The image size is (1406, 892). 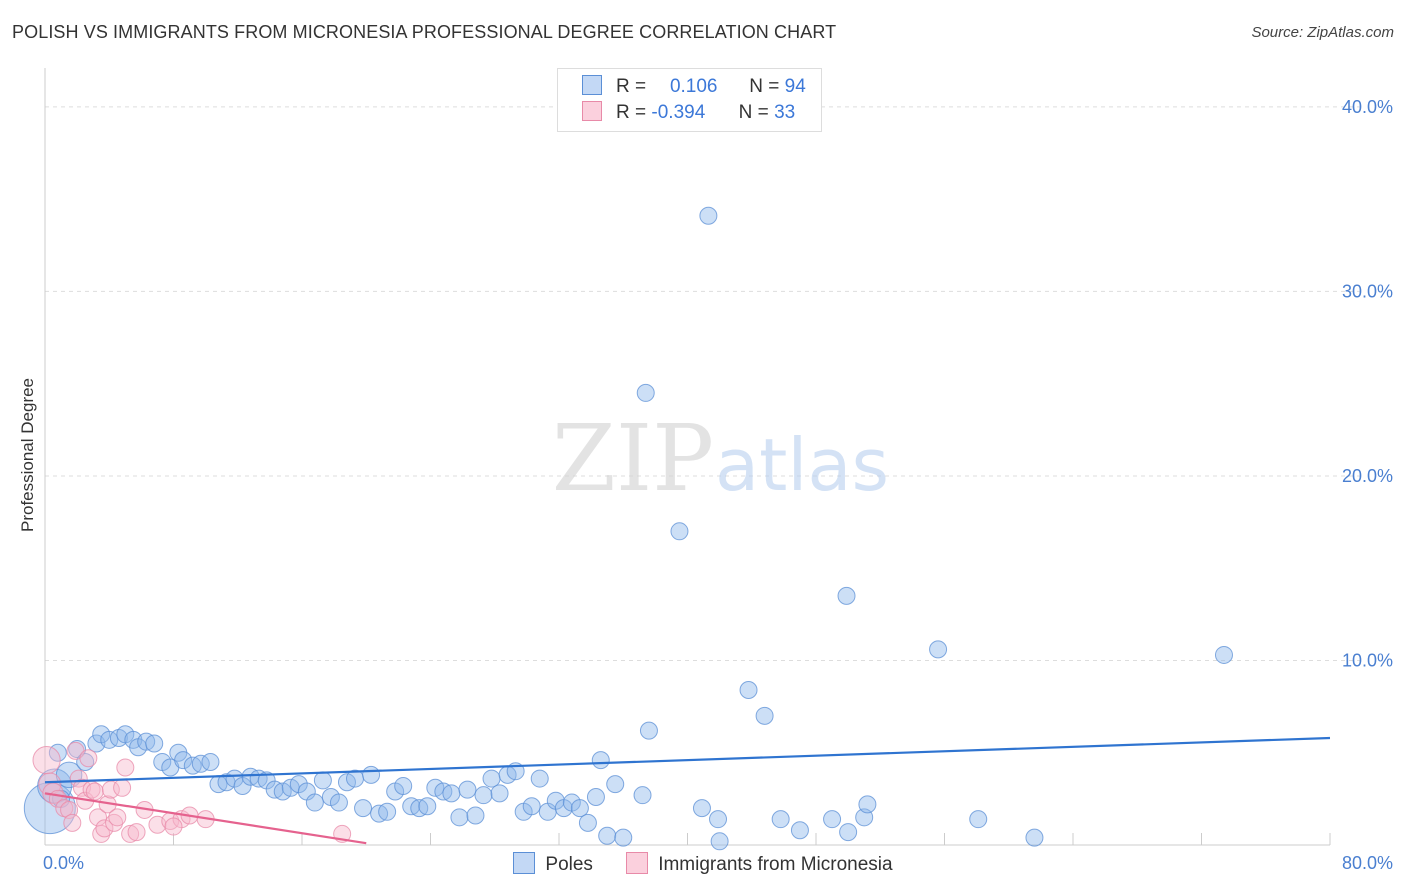 I want to click on poles-legend-label: Poles, so click(x=569, y=864).